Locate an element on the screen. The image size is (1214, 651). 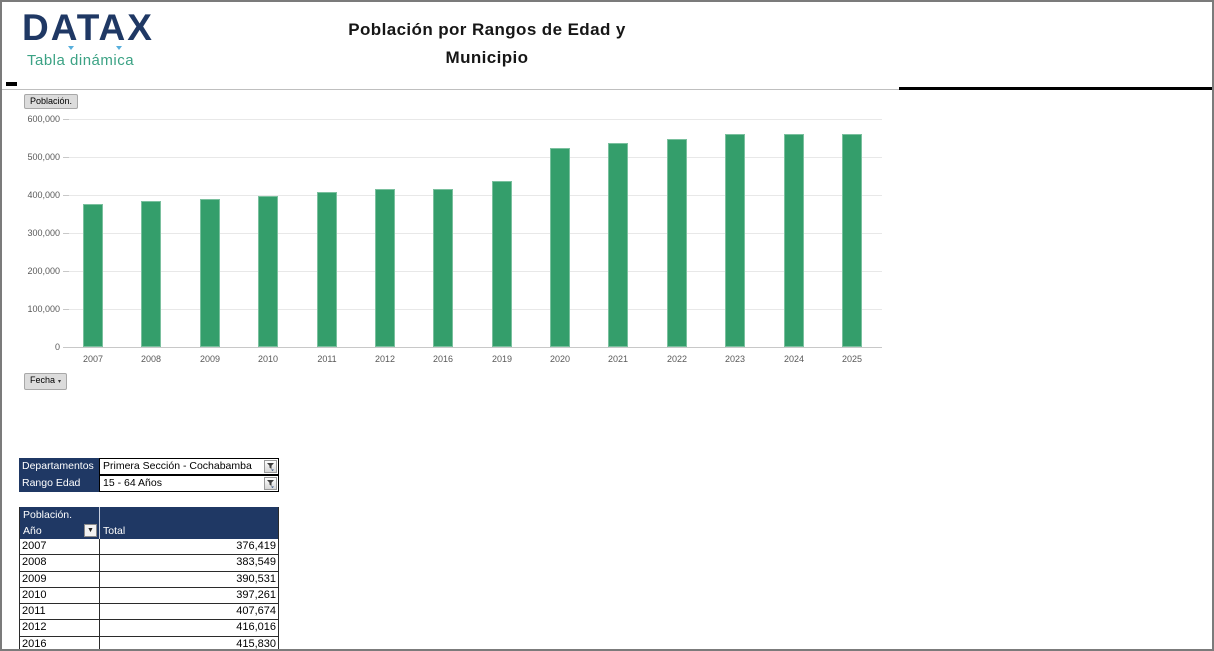
total-cell: 416,016 is located at coordinates (256, 627).